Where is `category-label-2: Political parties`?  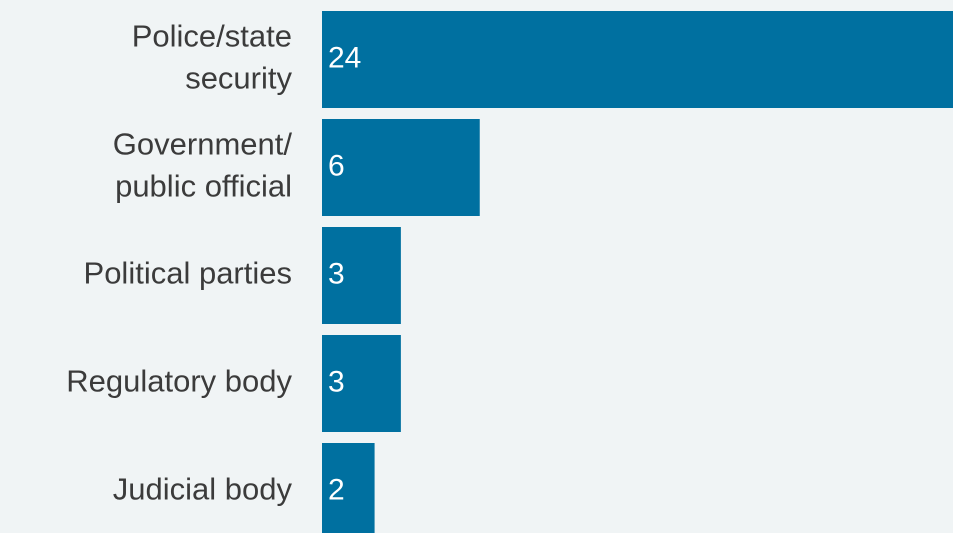
category-label-2: Political parties is located at coordinates (188, 273).